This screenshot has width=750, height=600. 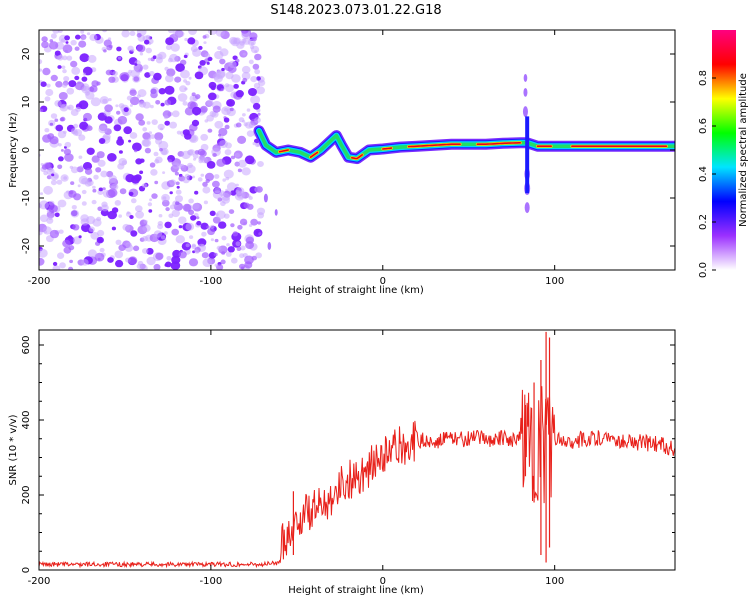 What do you see at coordinates (26, 198) in the screenshot?
I see `y-tick-label: -10` at bounding box center [26, 198].